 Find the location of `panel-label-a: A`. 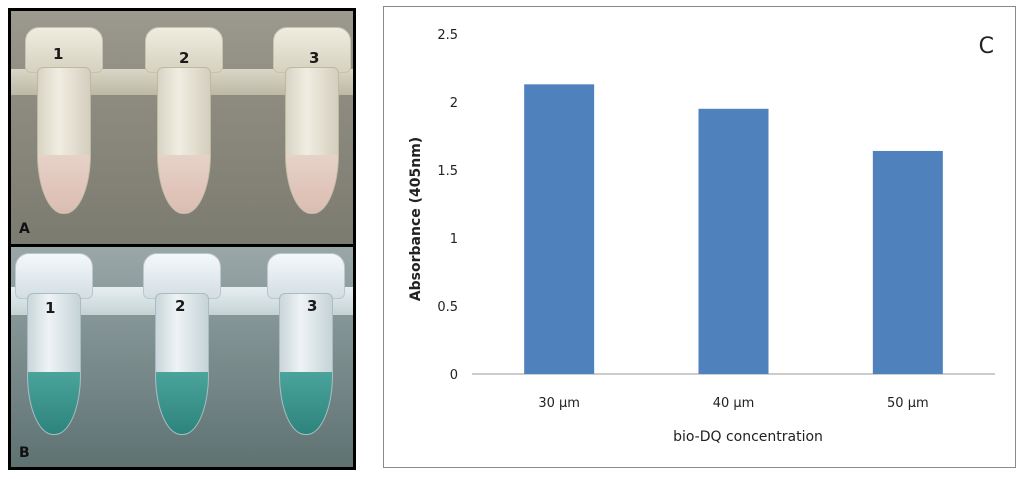

panel-label-a: A is located at coordinates (24, 229).